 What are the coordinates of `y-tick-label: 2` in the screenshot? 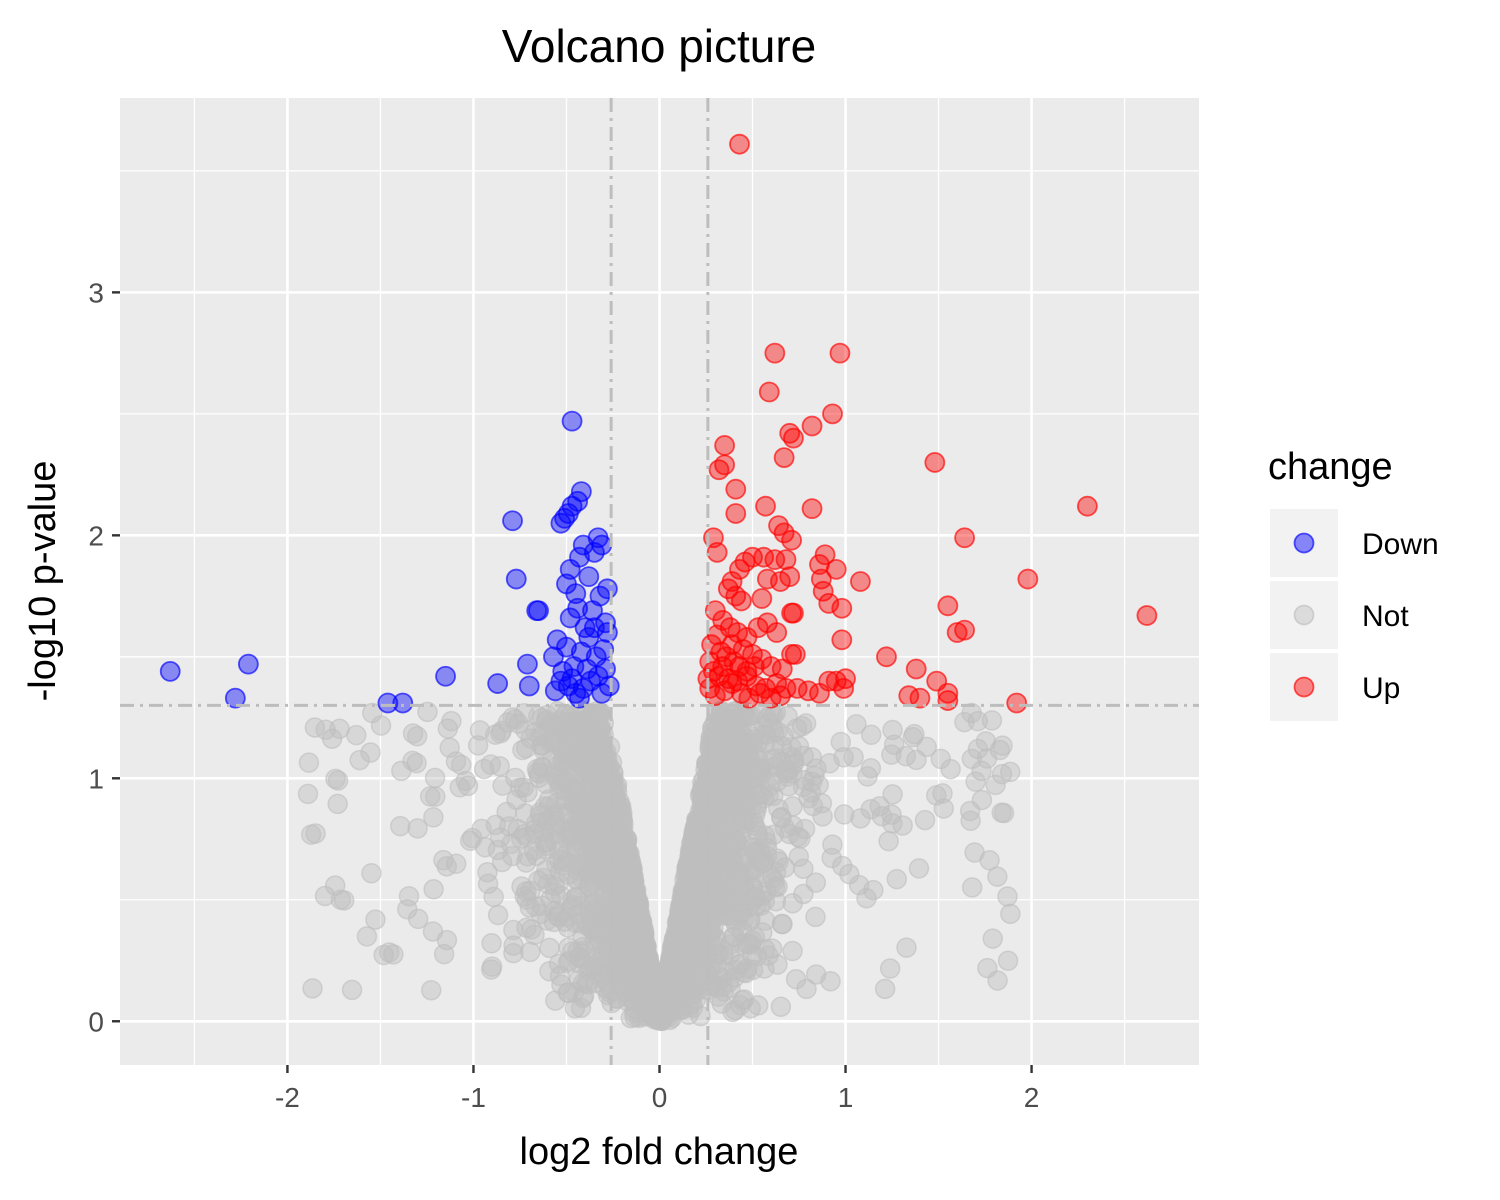 It's located at (96, 535).